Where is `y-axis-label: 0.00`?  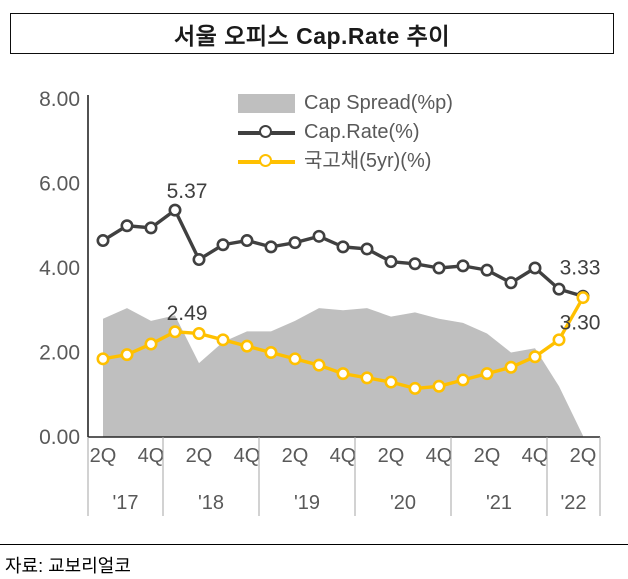 y-axis-label: 0.00 is located at coordinates (59, 437).